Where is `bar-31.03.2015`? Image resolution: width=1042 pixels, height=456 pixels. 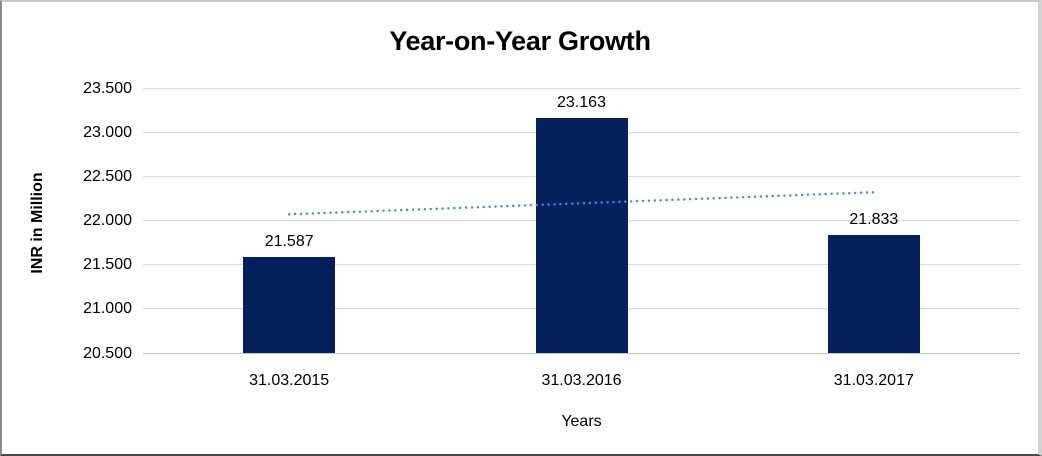
bar-31.03.2015 is located at coordinates (289, 304).